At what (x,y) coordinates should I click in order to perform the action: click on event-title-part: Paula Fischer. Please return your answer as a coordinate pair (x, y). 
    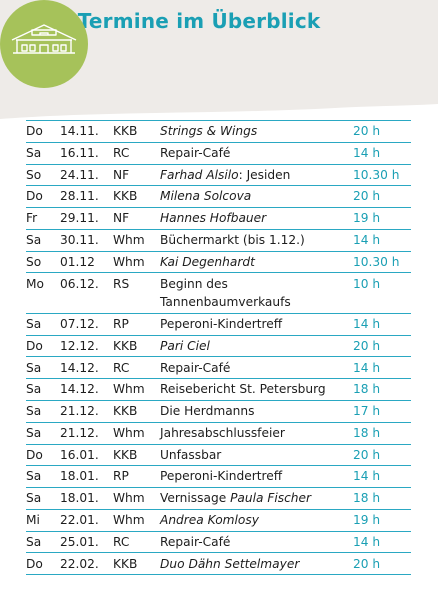
    Looking at the image, I should click on (271, 498).